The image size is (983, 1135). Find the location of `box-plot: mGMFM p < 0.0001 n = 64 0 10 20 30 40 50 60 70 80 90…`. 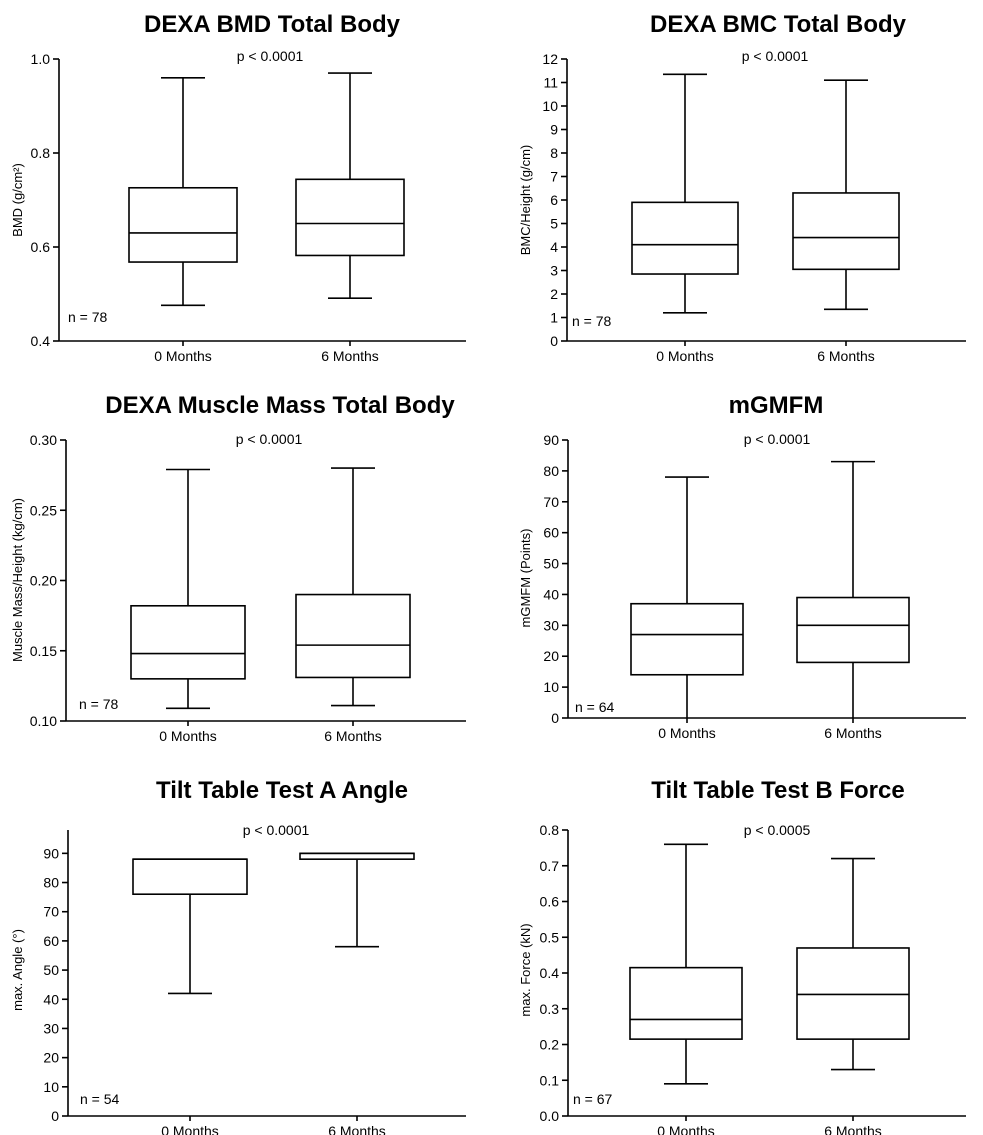

box-plot: mGMFM p < 0.0001 n = 64 0 10 20 30 40 50 60 70 80 90… is located at coordinates (742, 566).